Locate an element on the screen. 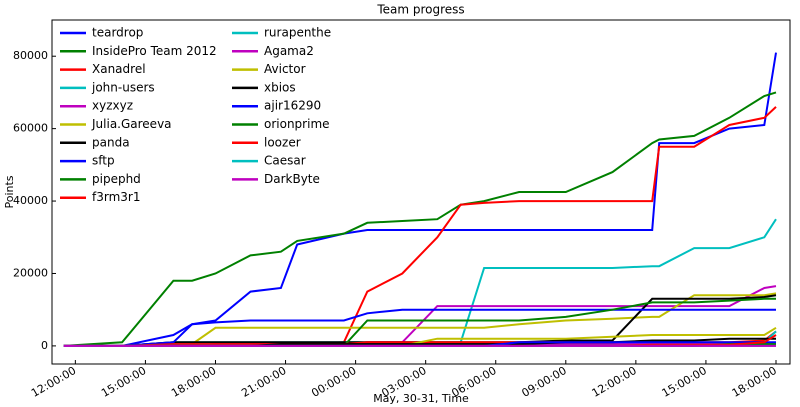  legend-label: Avictor is located at coordinates (285, 69).